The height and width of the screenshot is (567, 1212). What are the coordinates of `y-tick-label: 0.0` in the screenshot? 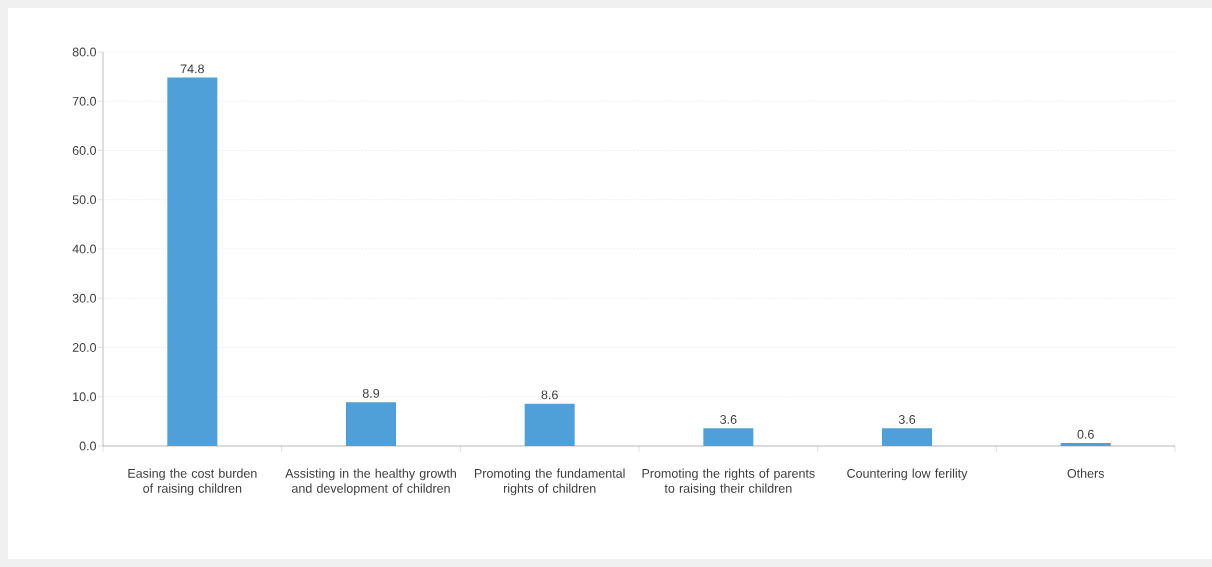 It's located at (88, 446).